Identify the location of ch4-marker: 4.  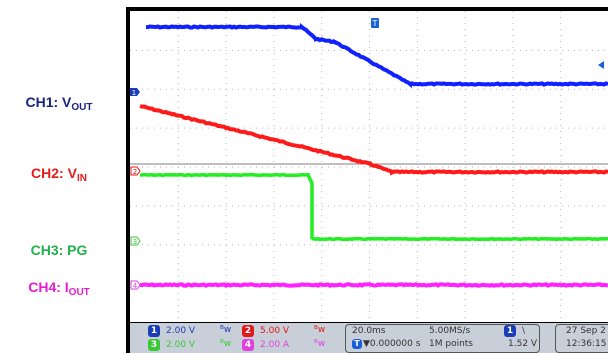
(135, 285).